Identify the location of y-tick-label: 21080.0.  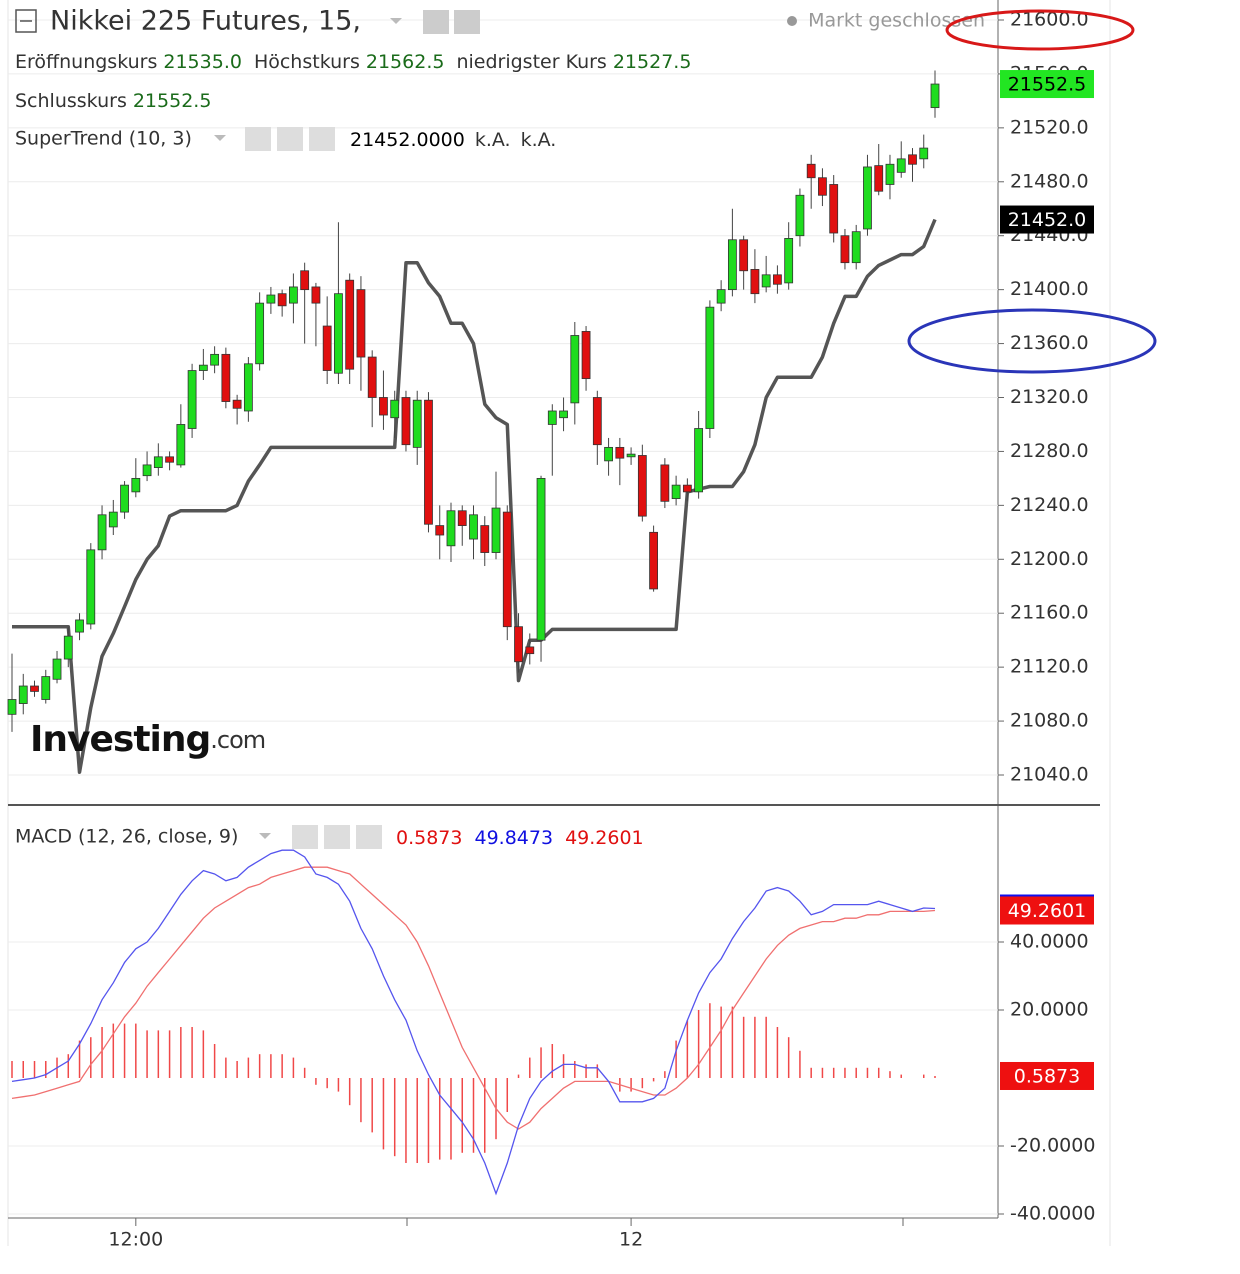
(1049, 721).